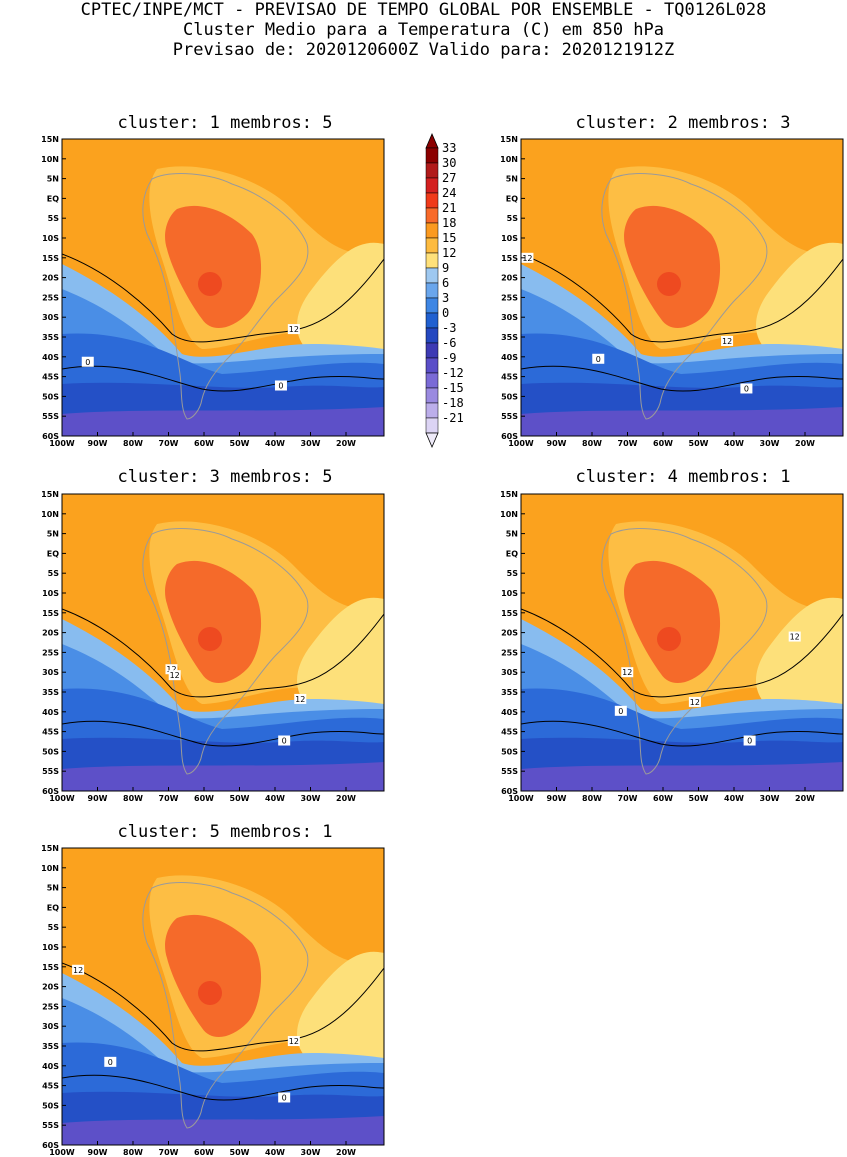  I want to click on colorbar-label: 12, so click(449, 253).